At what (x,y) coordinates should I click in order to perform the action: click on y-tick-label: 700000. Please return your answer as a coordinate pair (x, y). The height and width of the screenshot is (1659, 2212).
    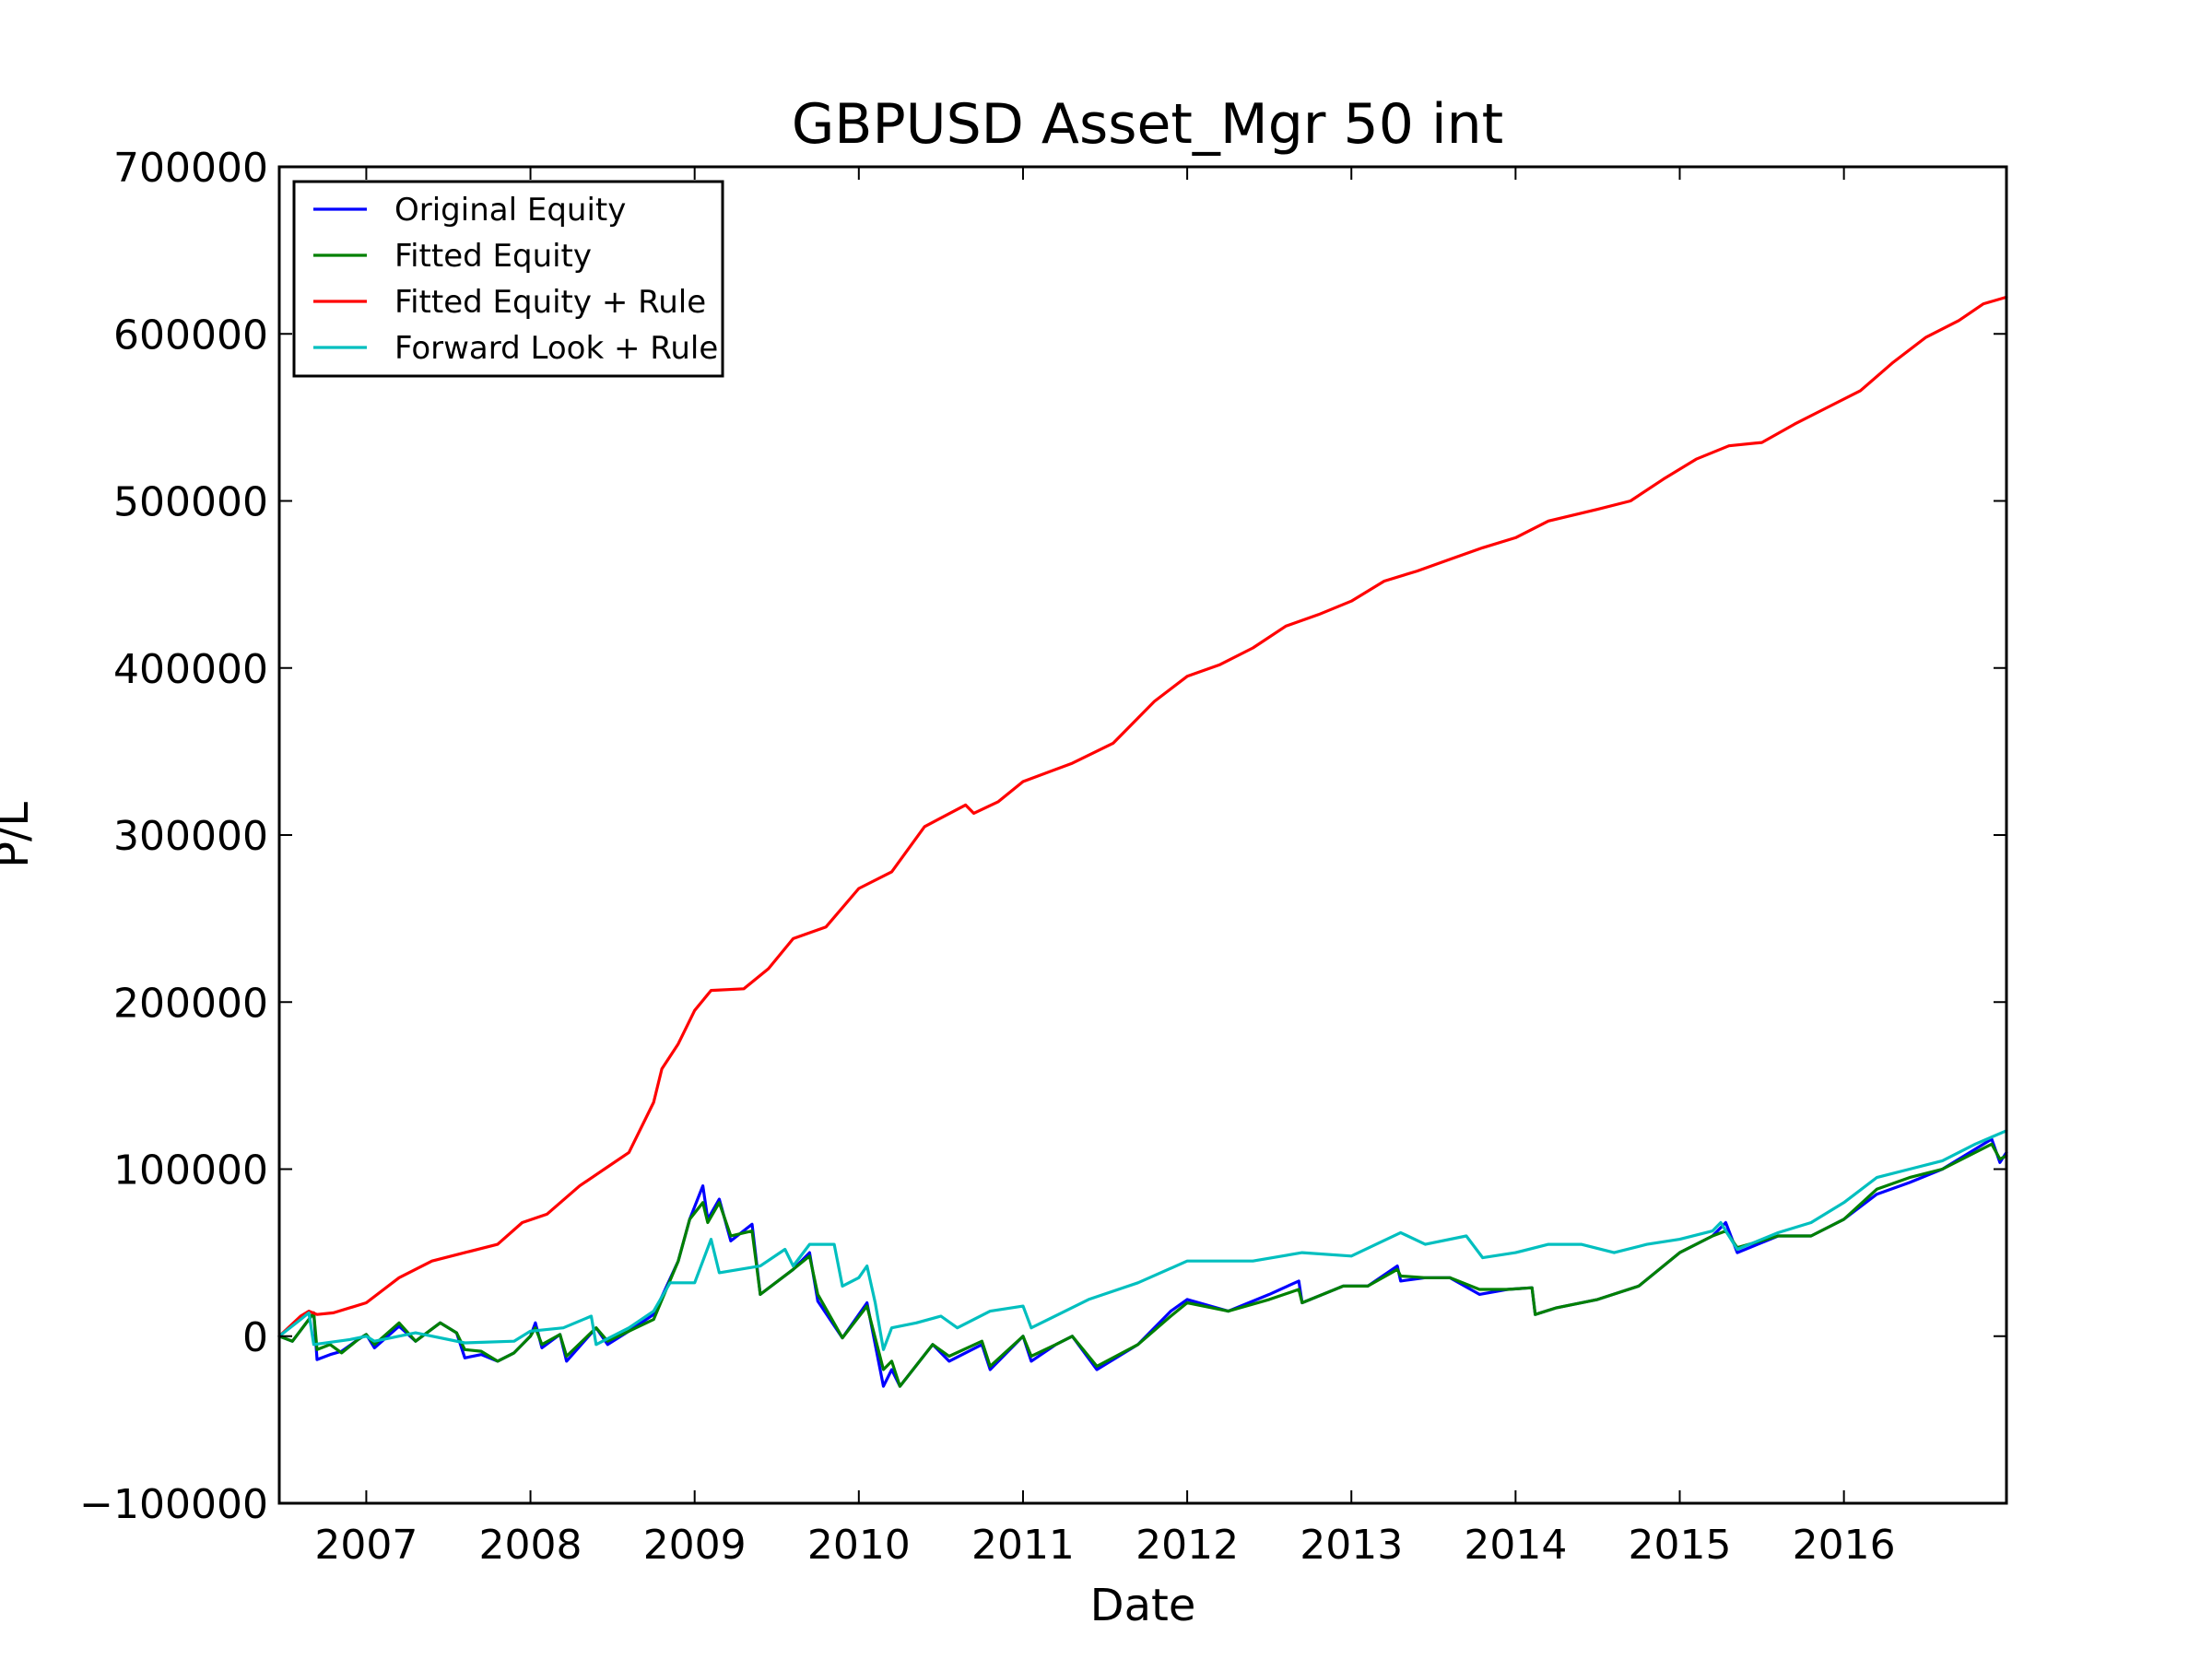
    Looking at the image, I should click on (190, 168).